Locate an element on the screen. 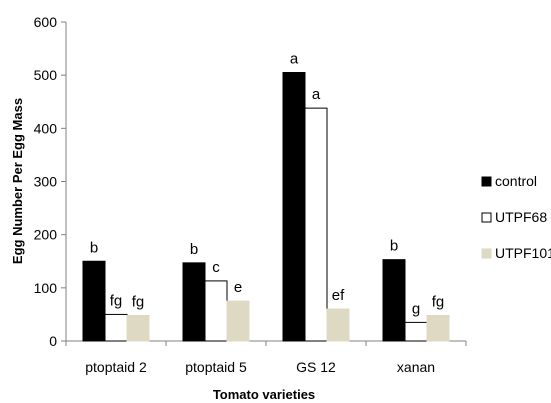 Image resolution: width=551 pixels, height=403 pixels. y-tick-label: 100 is located at coordinates (46, 288).